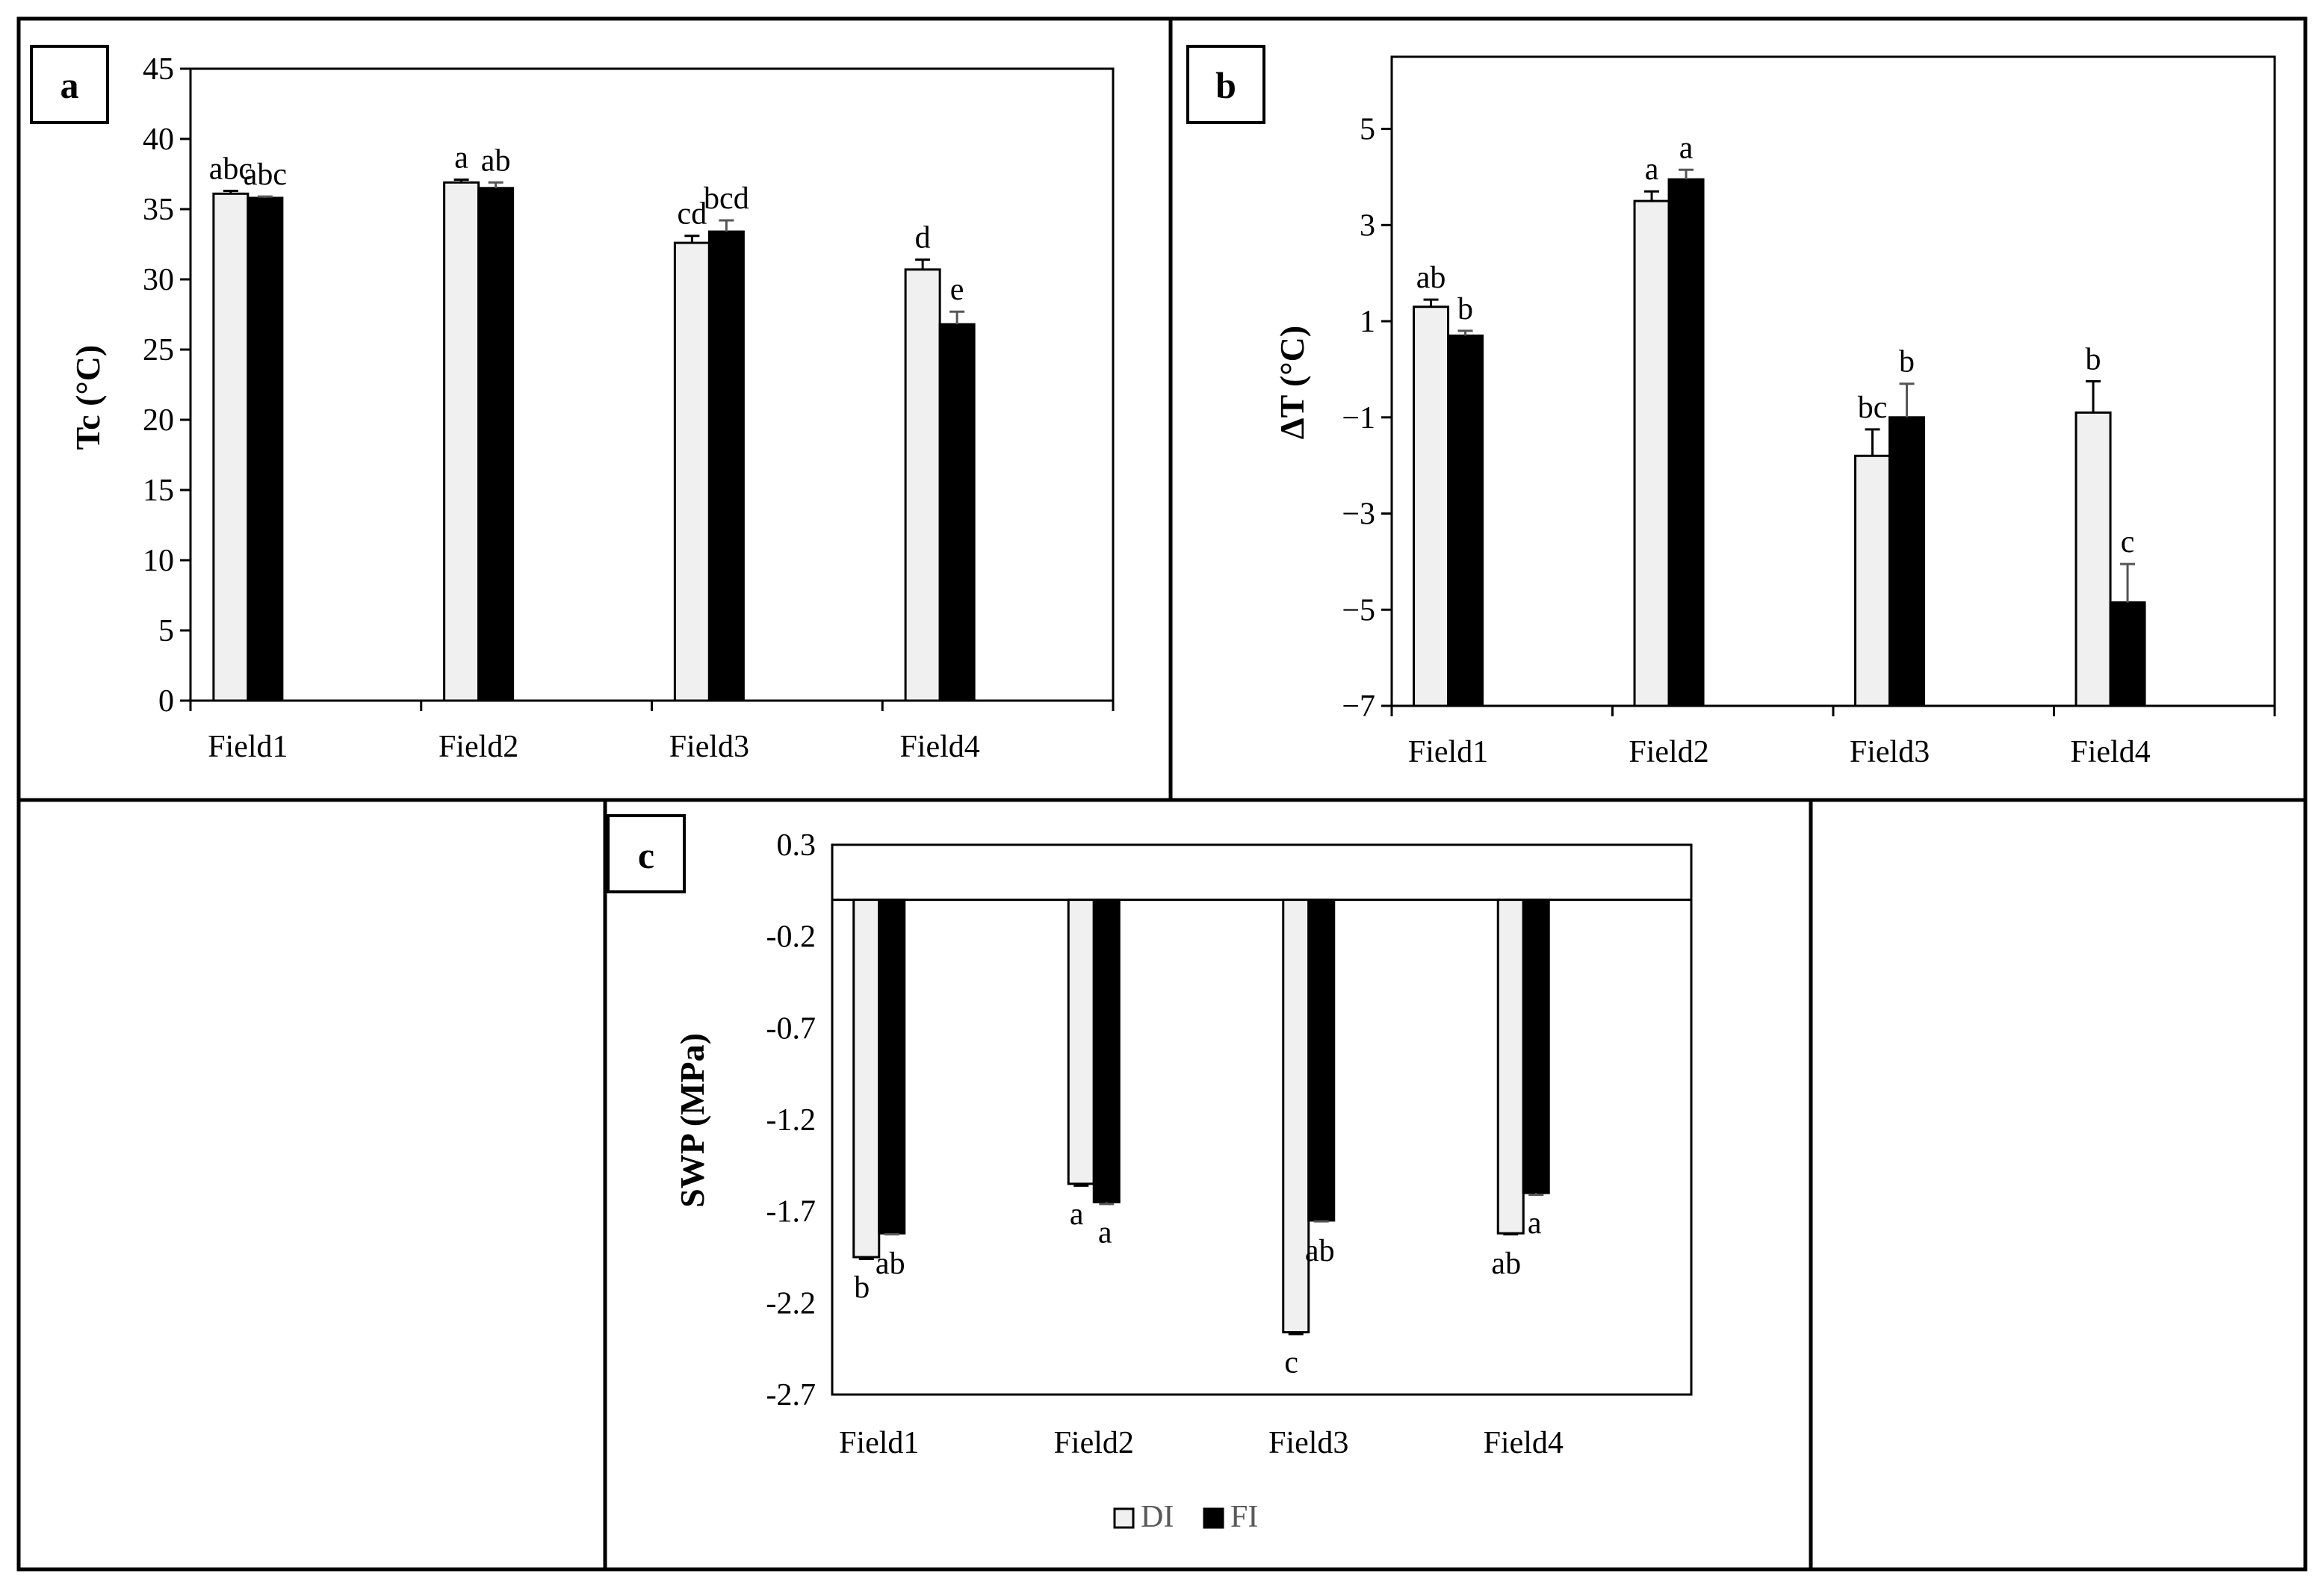  Describe the element at coordinates (158, 350) in the screenshot. I see `y-tick-label: 25` at that location.